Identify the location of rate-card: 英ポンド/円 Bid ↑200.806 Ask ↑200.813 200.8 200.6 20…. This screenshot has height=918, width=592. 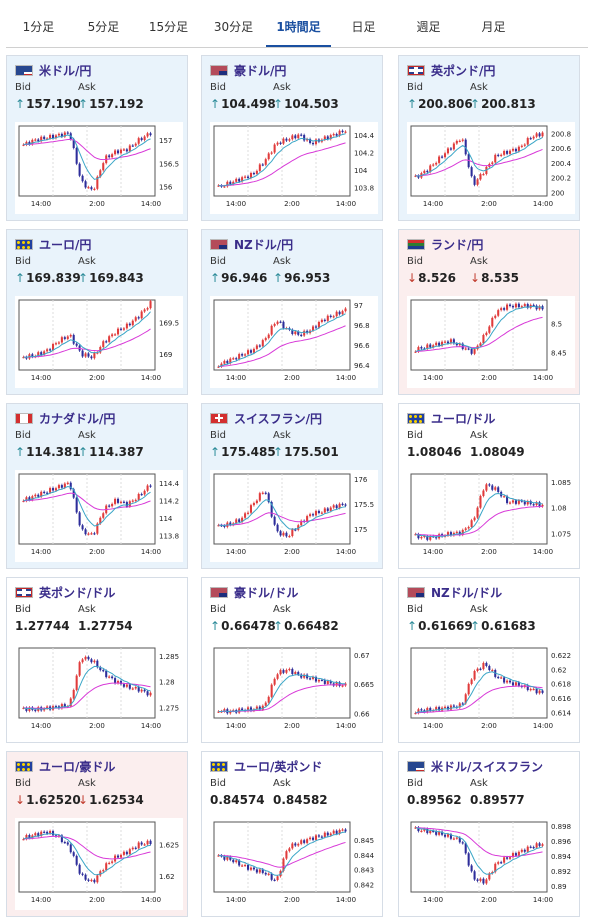
(489, 138).